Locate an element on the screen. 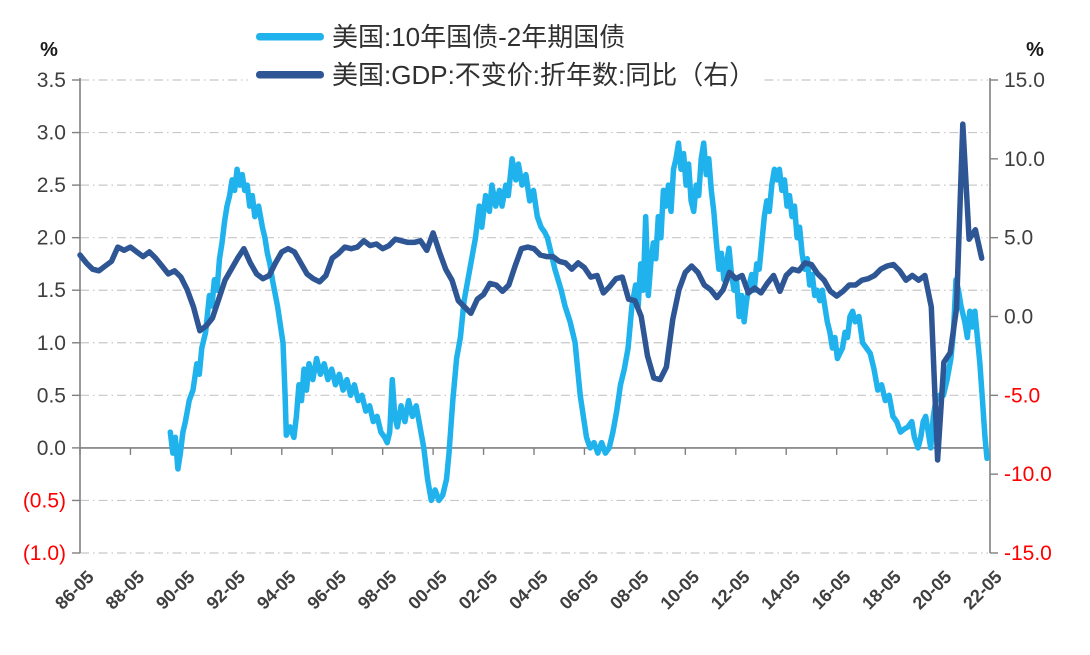 This screenshot has width=1090, height=655. x-axis-tick-label: 94-05 is located at coordinates (276, 590).